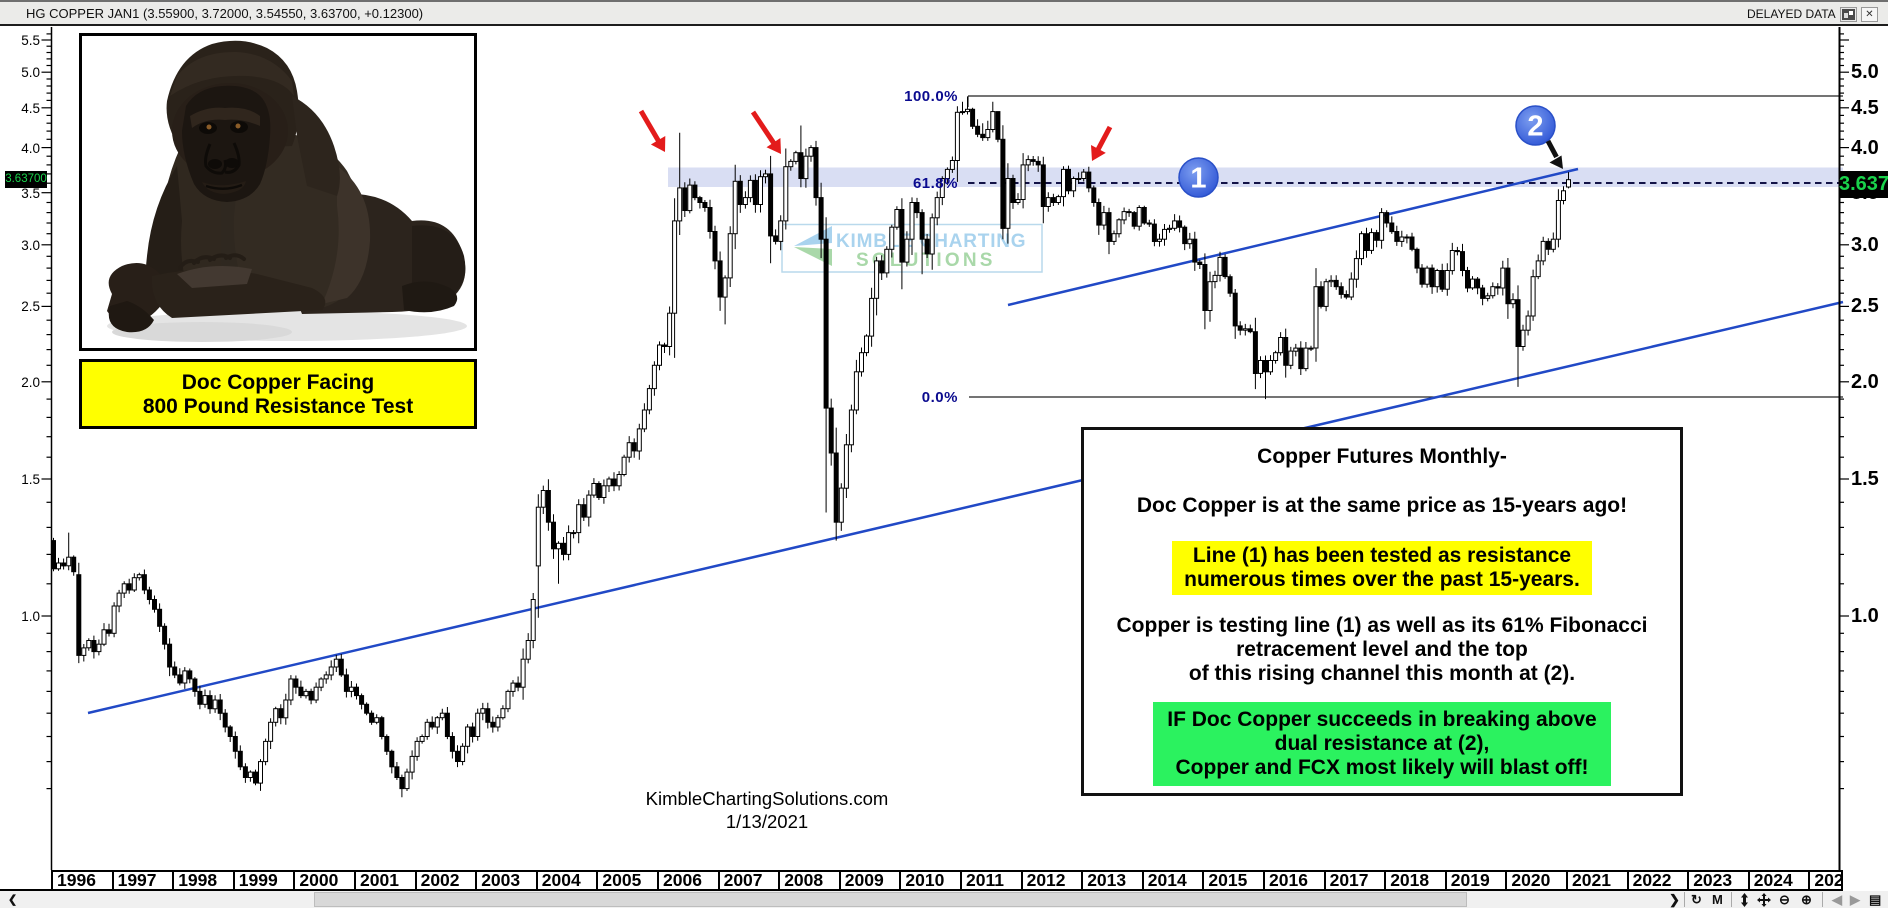 This screenshot has height=912, width=1888. Describe the element at coordinates (1535, 127) in the screenshot. I see `svg-text: 2` at that location.